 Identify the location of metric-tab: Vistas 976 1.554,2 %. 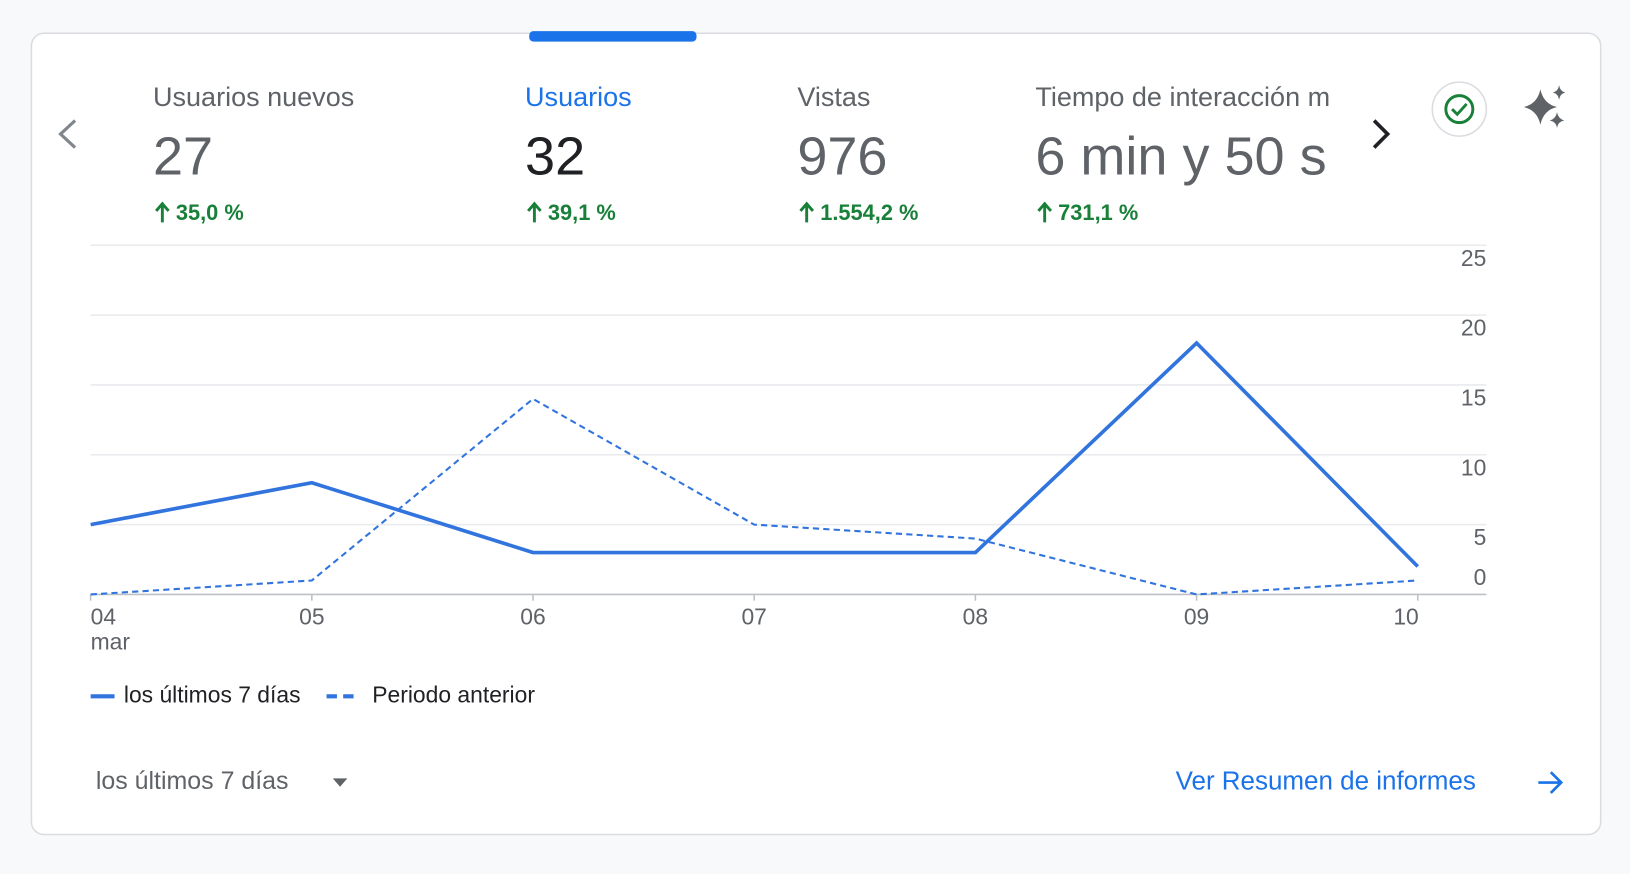
(857, 153).